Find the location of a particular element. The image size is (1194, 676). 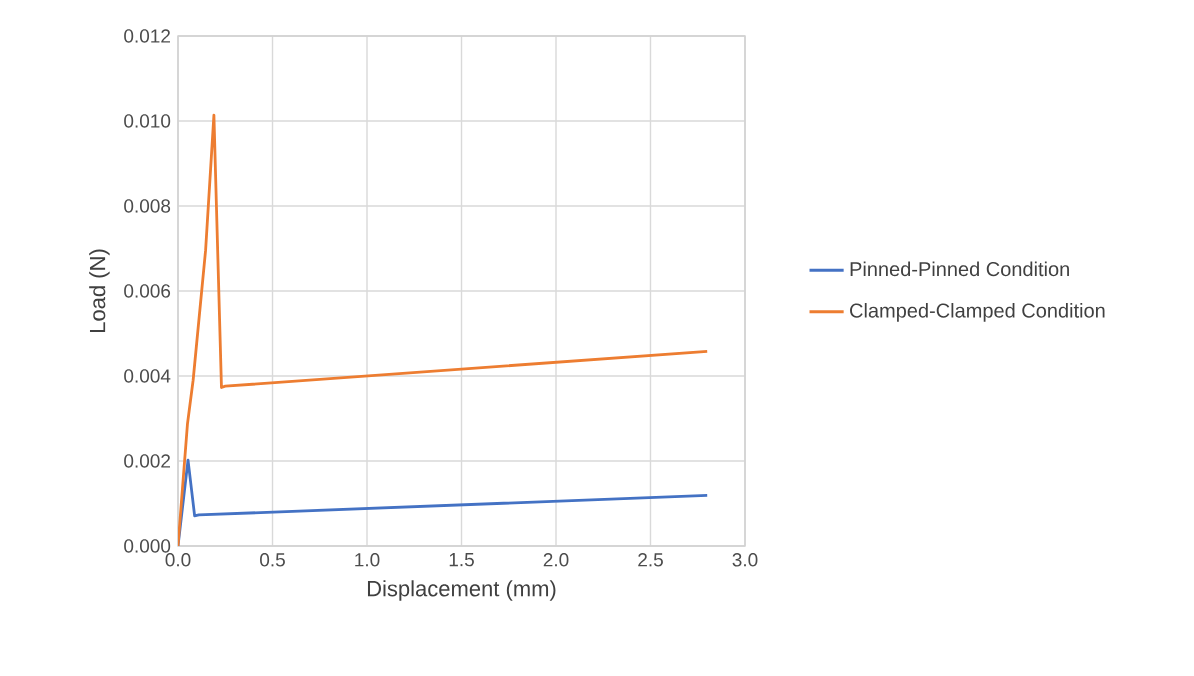

x-tick-label: 0.0 is located at coordinates (178, 560).